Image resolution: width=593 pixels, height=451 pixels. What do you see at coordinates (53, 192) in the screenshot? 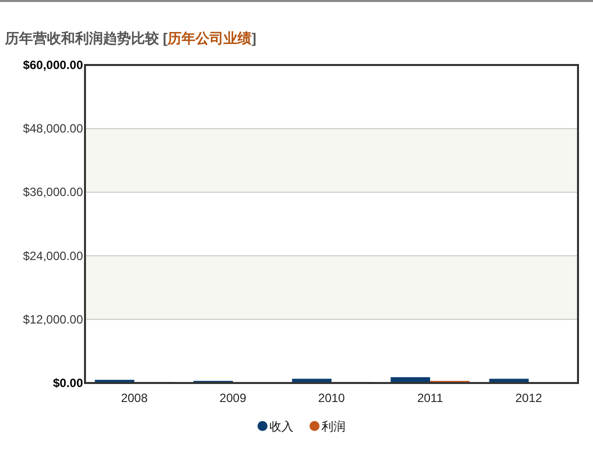
I see `y-tick-label: $36,000.00` at bounding box center [53, 192].